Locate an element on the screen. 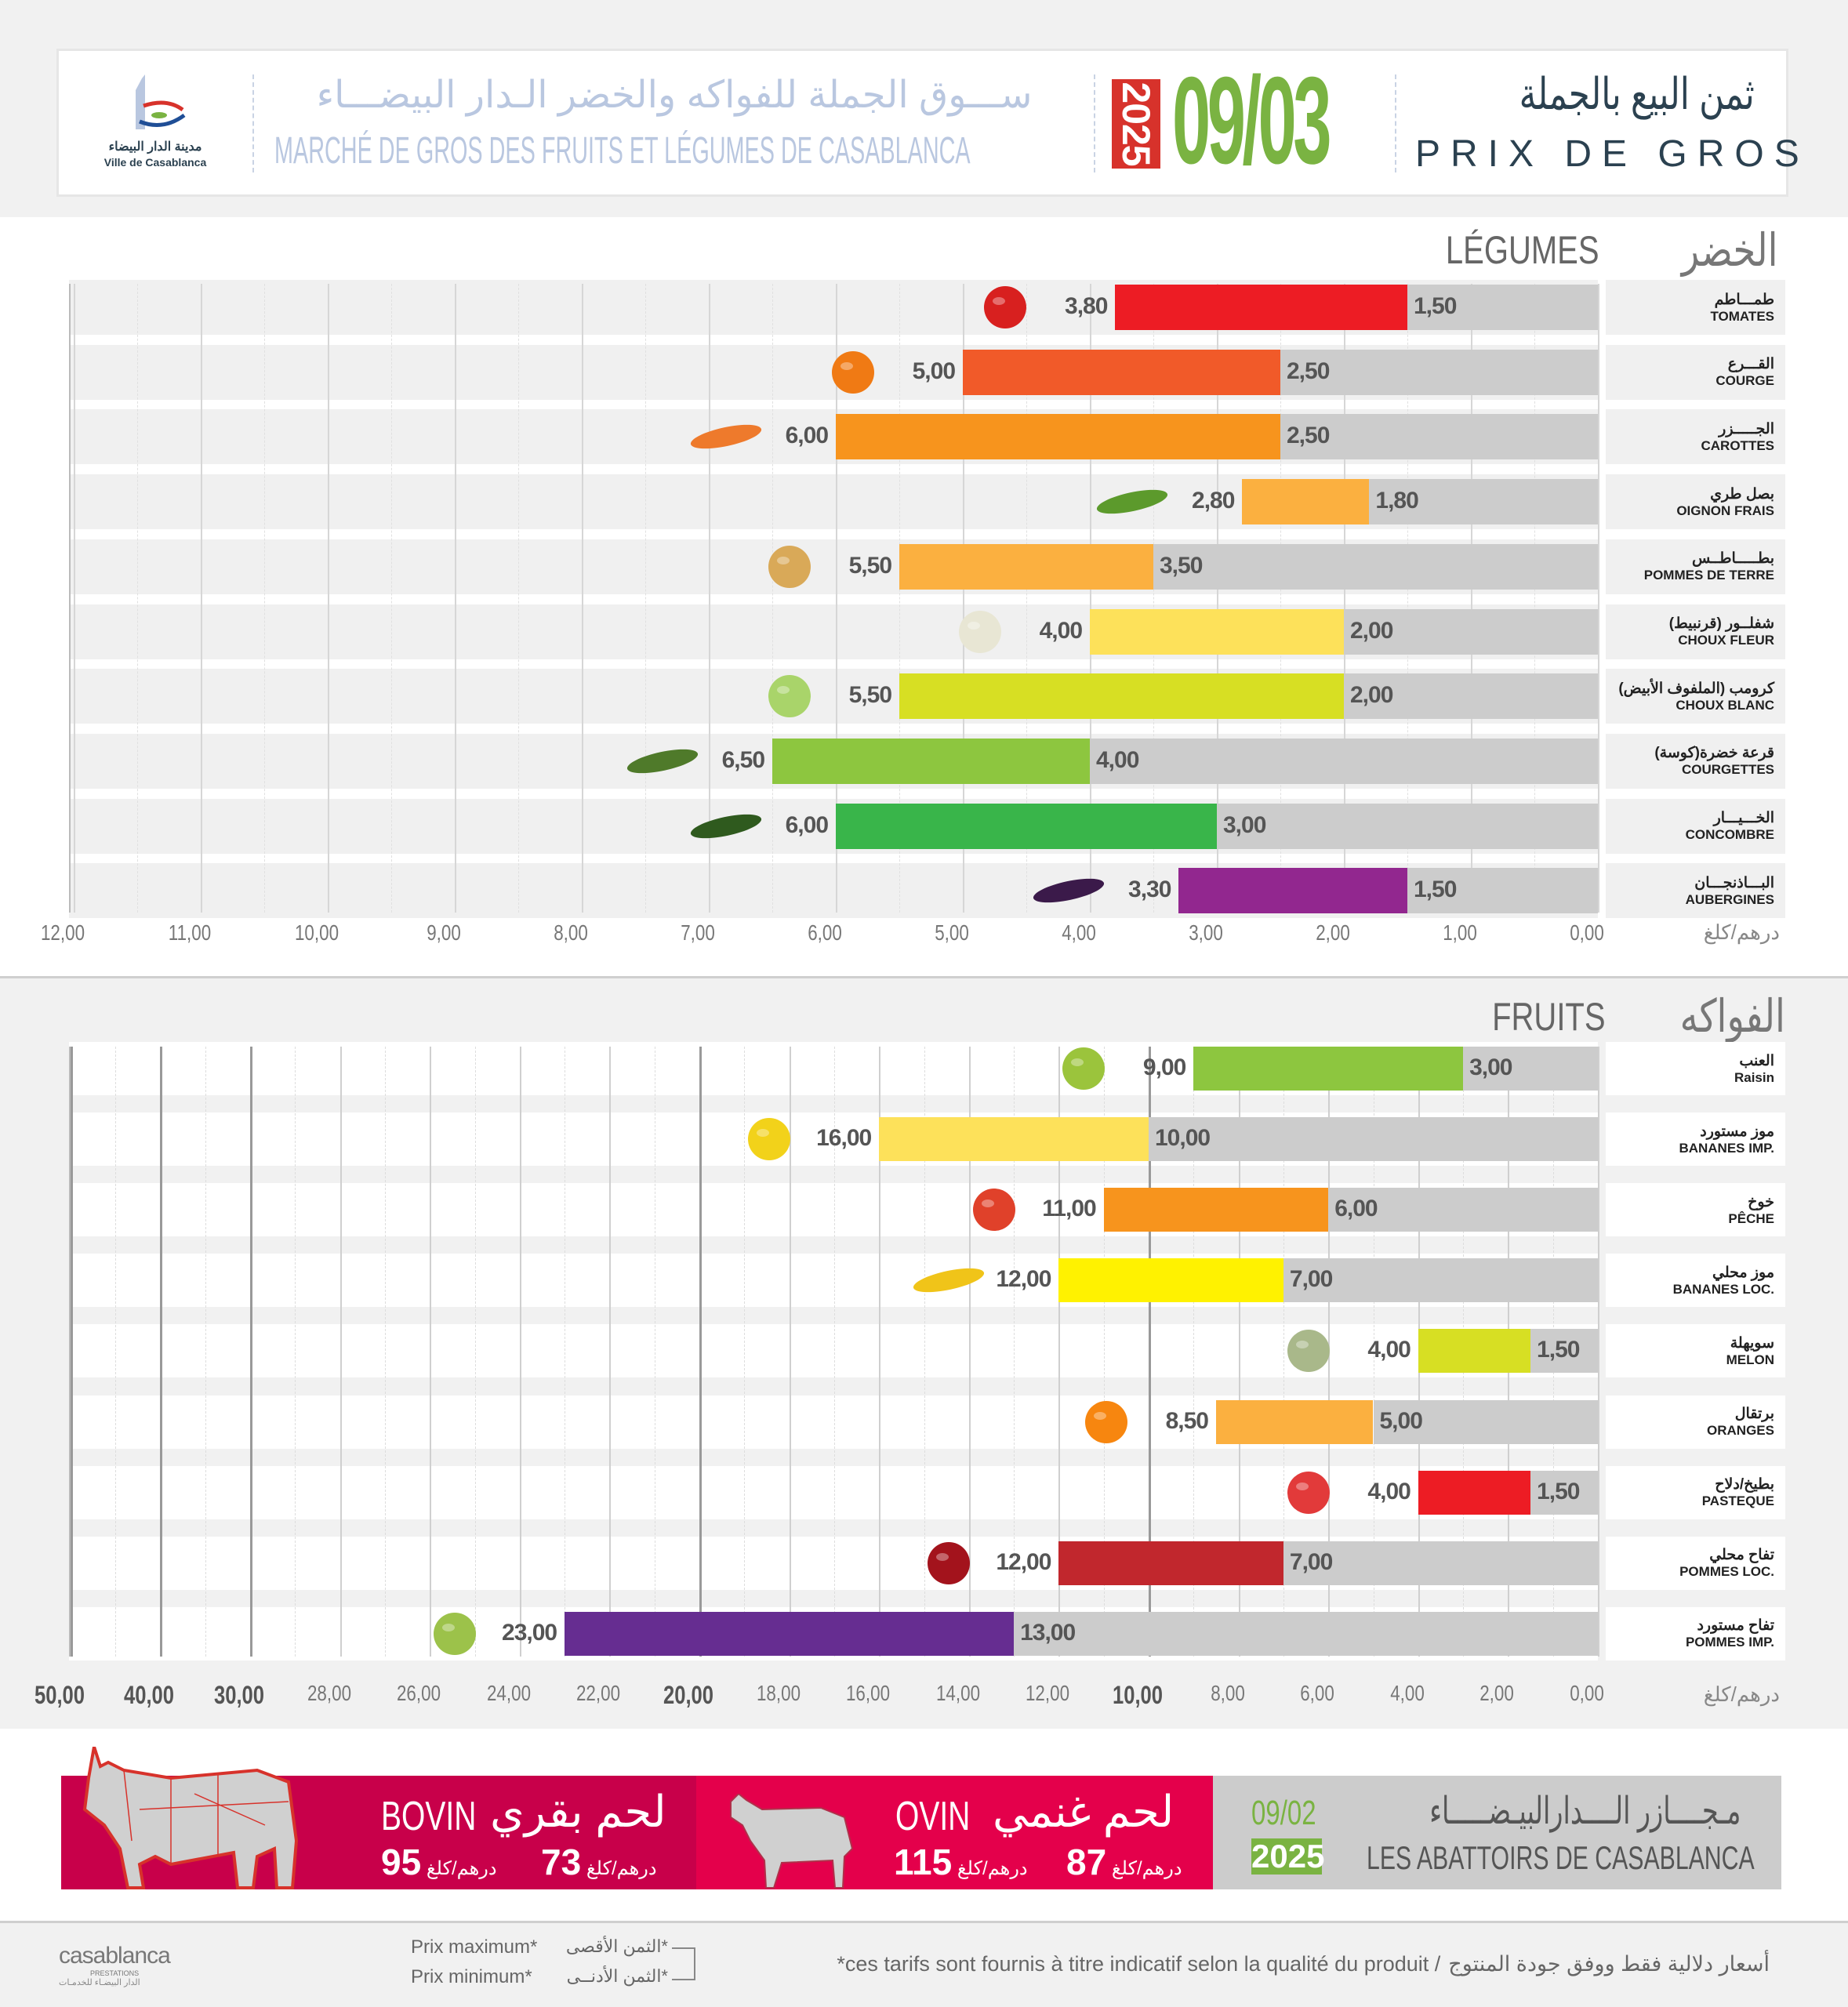 This screenshot has width=1848, height=2007. row-label: موز مستورد BANANES IMP. is located at coordinates (1695, 1139).